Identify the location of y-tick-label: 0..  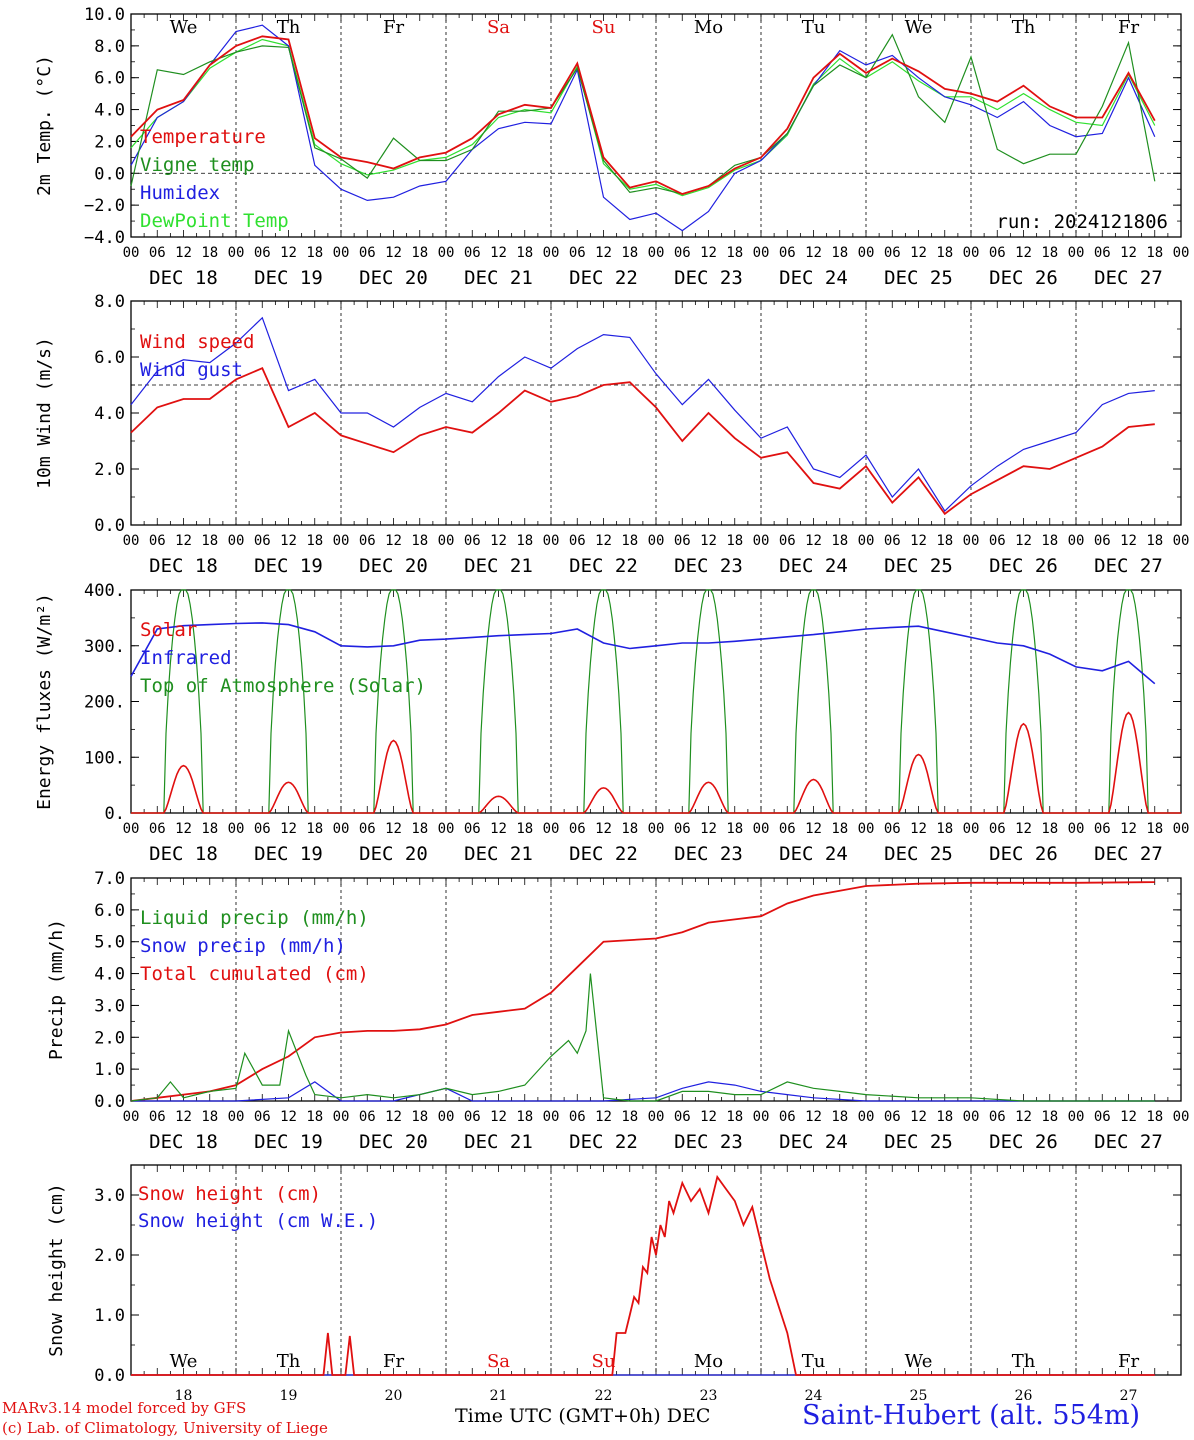
(115, 814).